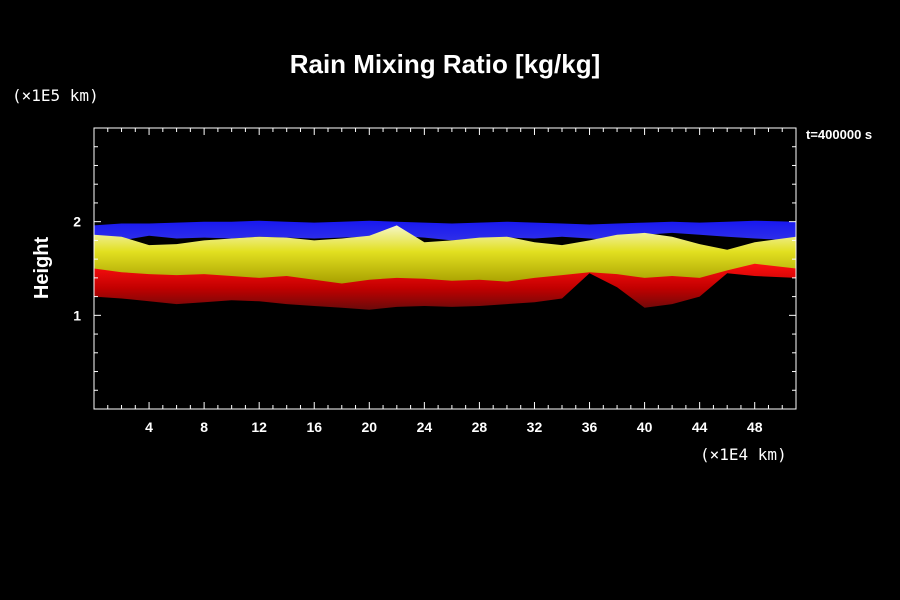 The height and width of the screenshot is (600, 900). Describe the element at coordinates (77, 222) in the screenshot. I see `y-tick-label: 2` at that location.